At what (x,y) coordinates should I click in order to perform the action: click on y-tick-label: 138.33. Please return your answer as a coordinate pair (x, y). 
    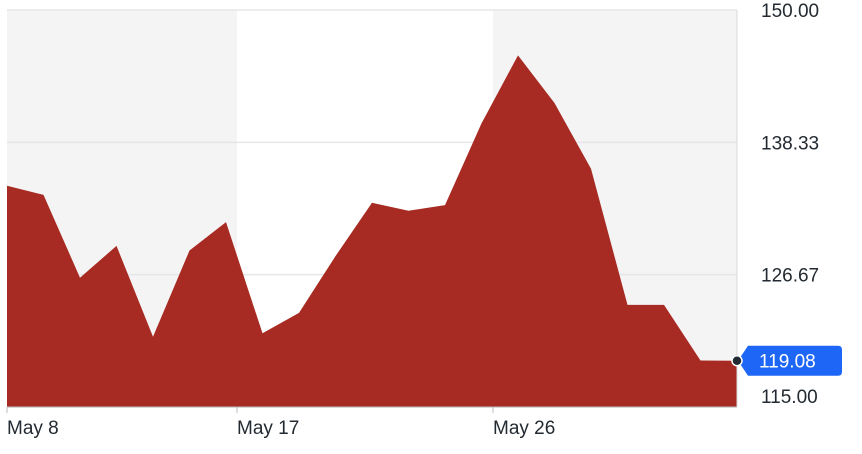
    Looking at the image, I should click on (790, 143).